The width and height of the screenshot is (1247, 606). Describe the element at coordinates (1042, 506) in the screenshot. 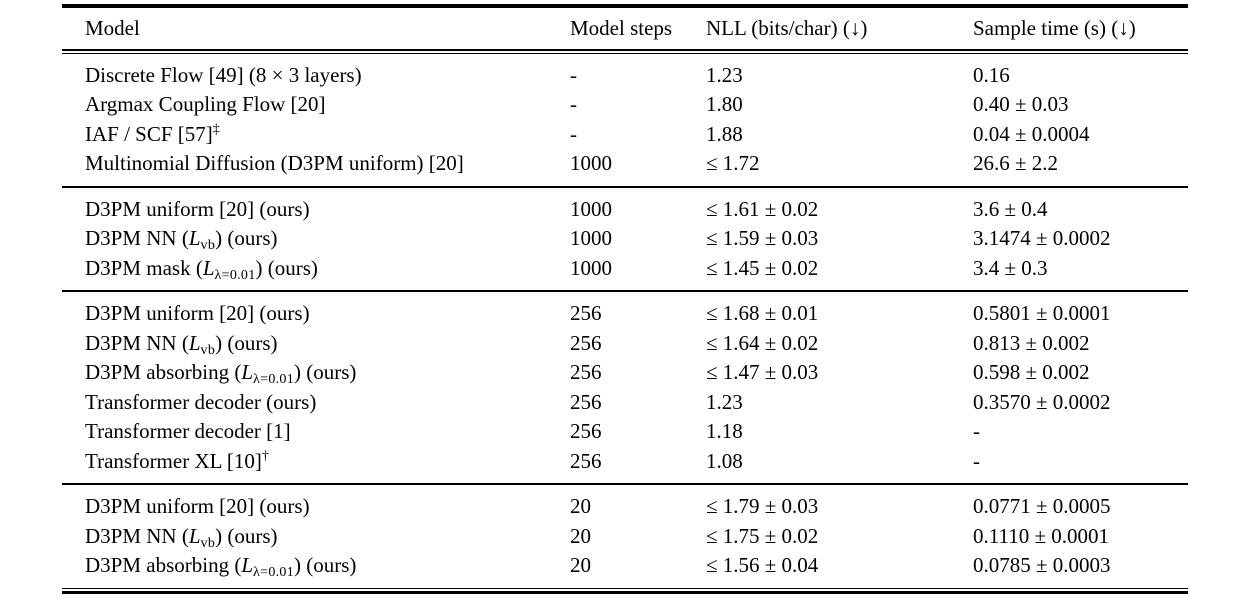

I see `sample-time-cell: 0.0771 ± 0.0005` at that location.